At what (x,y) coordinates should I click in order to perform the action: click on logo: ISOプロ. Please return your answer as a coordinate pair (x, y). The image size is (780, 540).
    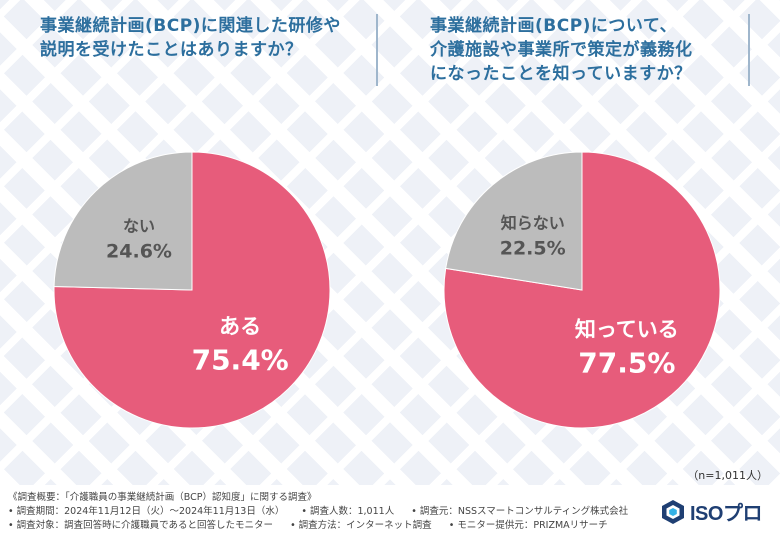
    Looking at the image, I should click on (711, 511).